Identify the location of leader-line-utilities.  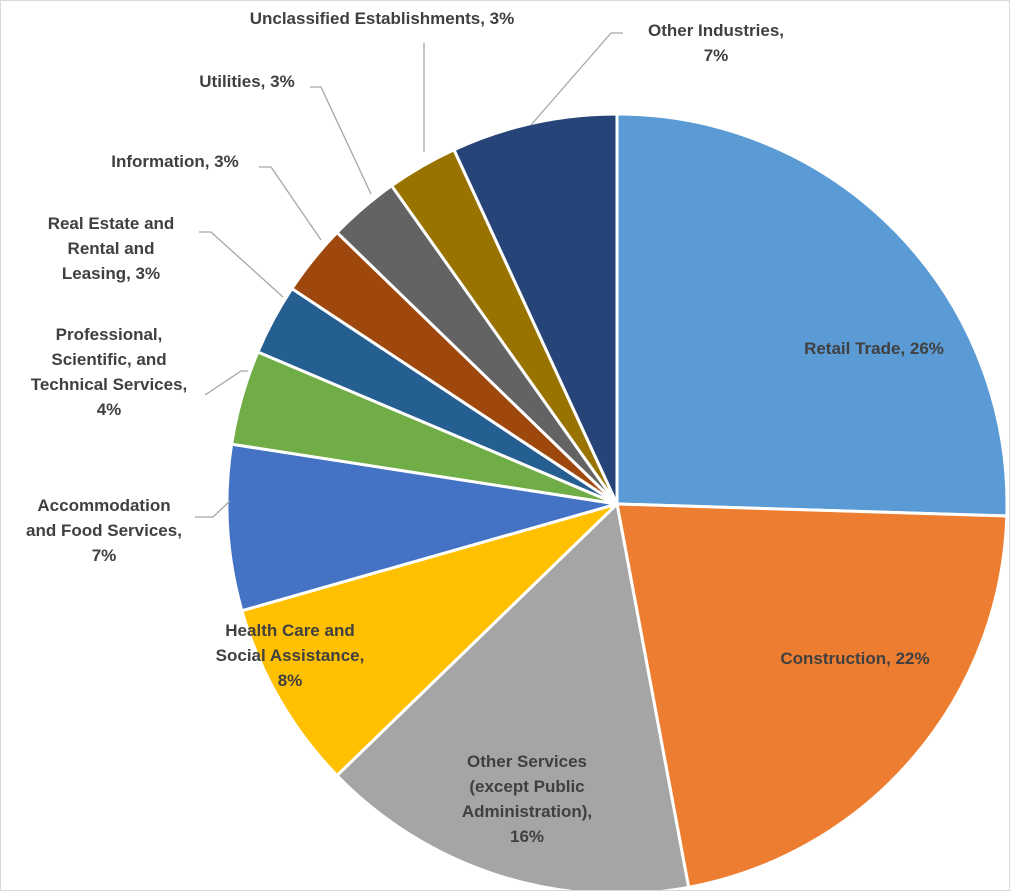
(341, 140).